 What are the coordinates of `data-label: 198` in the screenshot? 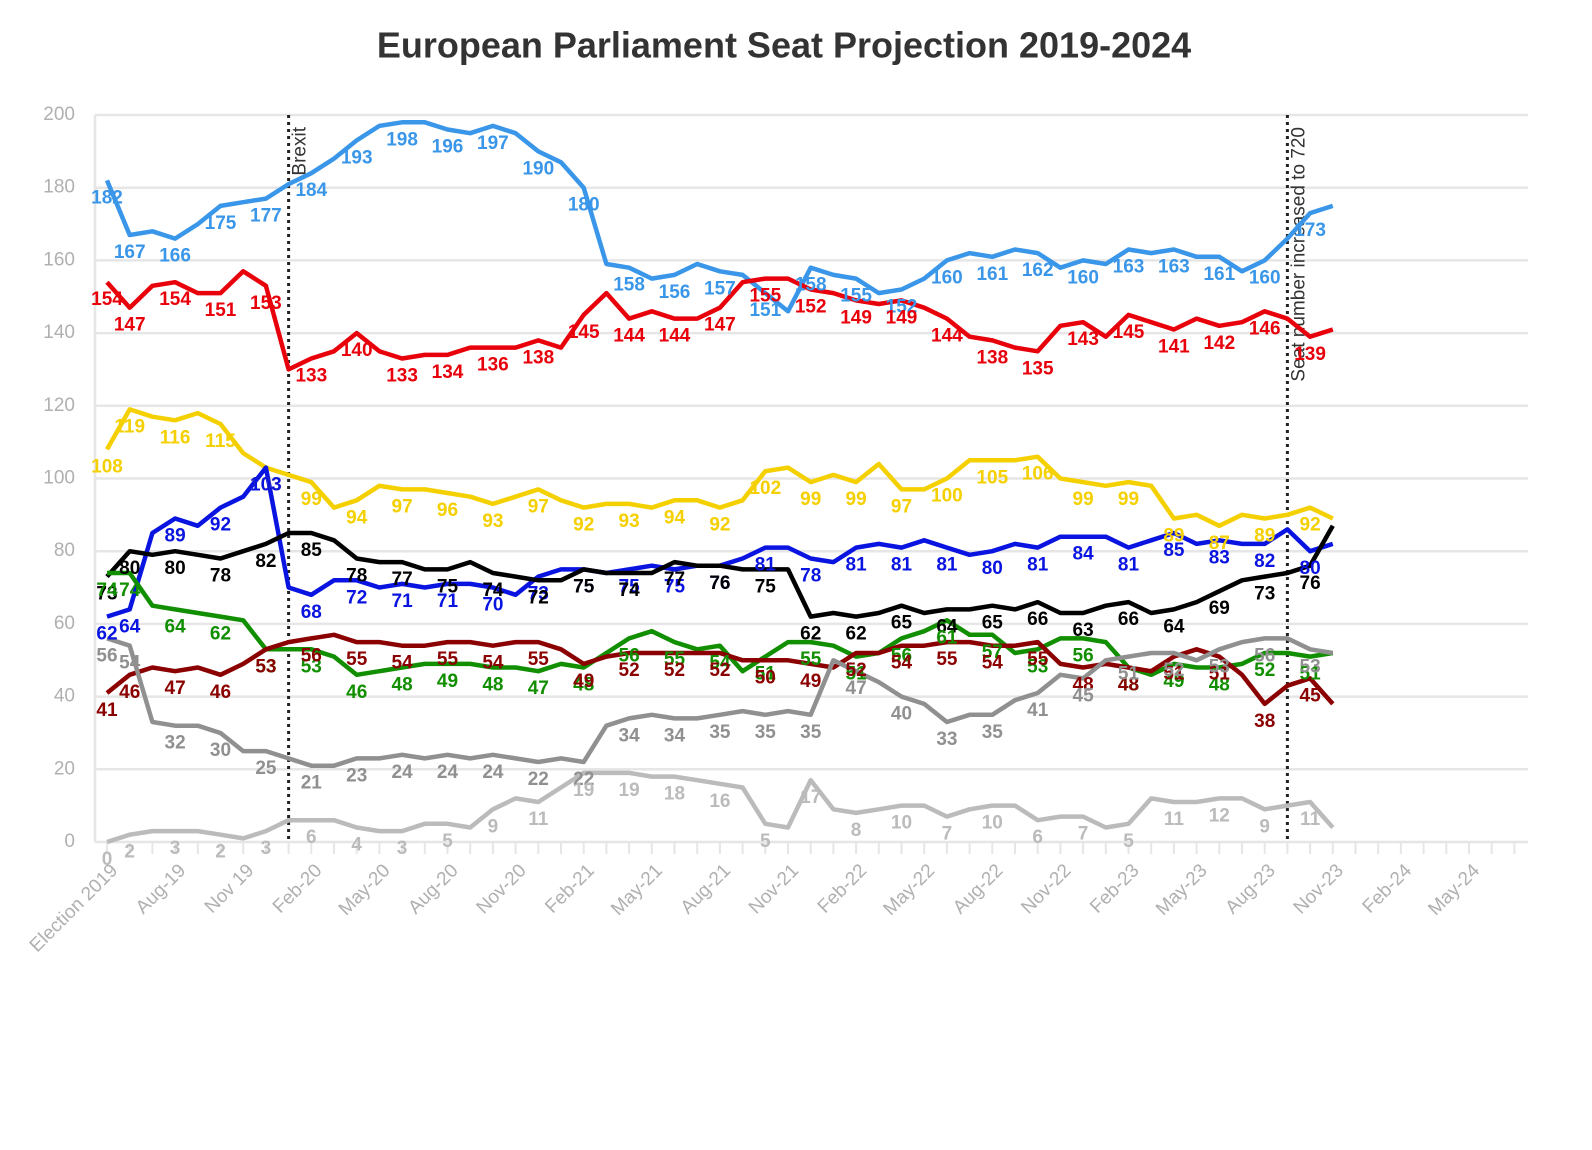 It's located at (402, 139).